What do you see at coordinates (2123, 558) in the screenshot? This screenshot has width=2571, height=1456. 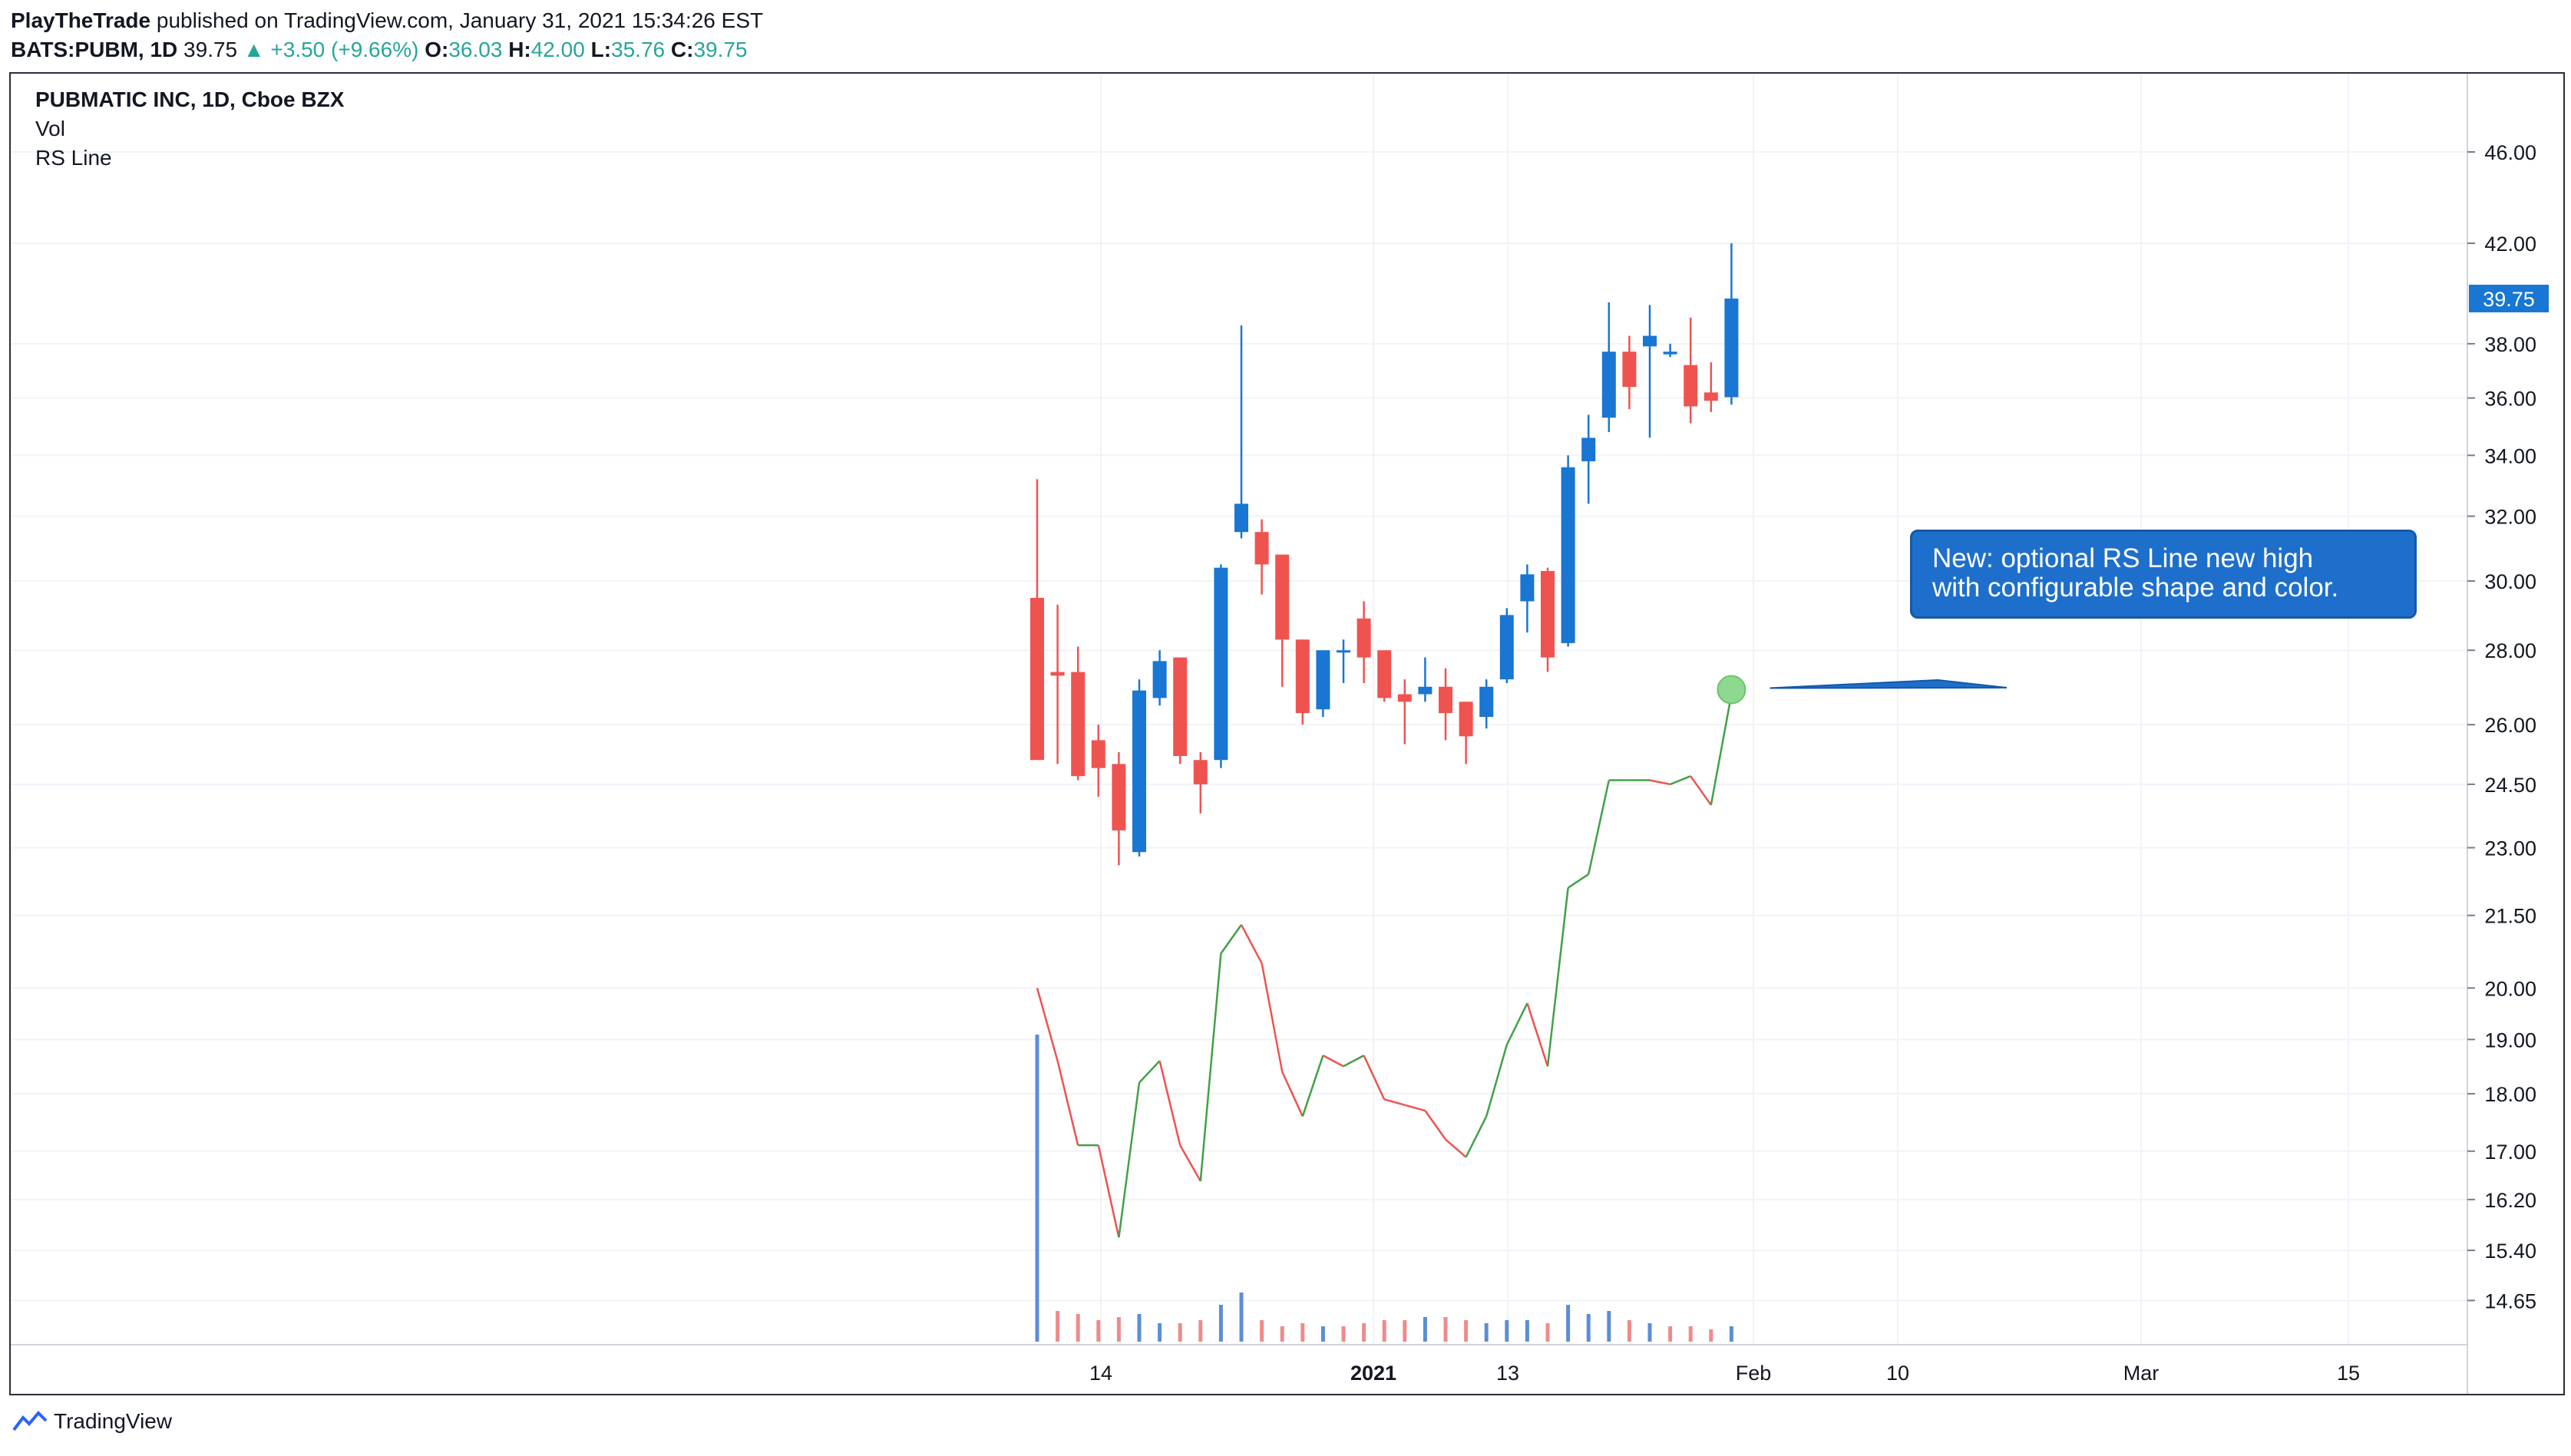 I see `callout-line-1: New: optional RS Line new high` at bounding box center [2123, 558].